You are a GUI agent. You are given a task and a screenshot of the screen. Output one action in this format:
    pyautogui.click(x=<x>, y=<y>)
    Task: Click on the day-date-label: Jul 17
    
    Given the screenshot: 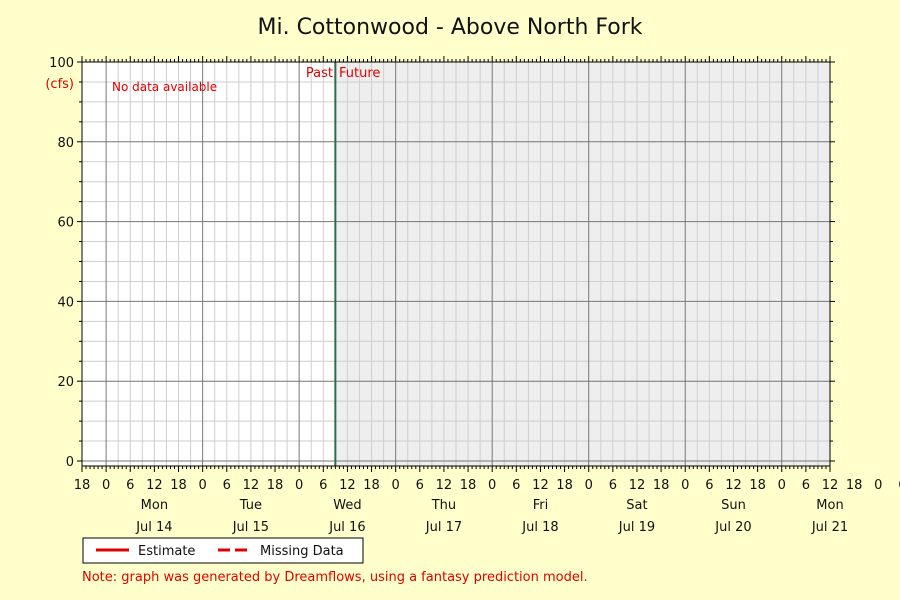 What is the action you would take?
    pyautogui.click(x=443, y=527)
    